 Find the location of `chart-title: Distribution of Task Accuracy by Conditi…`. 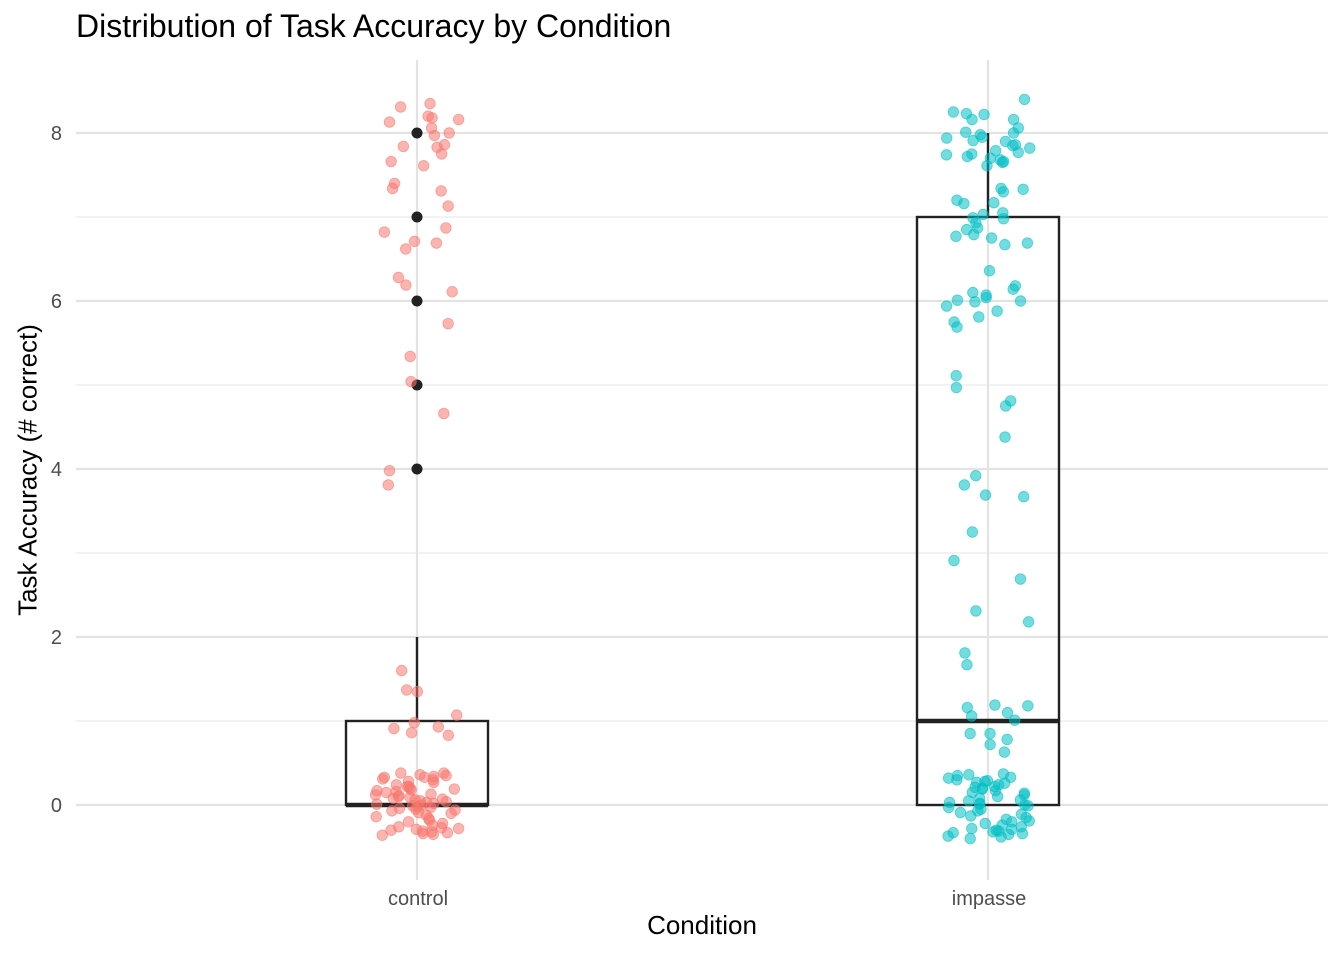

chart-title: Distribution of Task Accuracy by Conditi… is located at coordinates (374, 26).